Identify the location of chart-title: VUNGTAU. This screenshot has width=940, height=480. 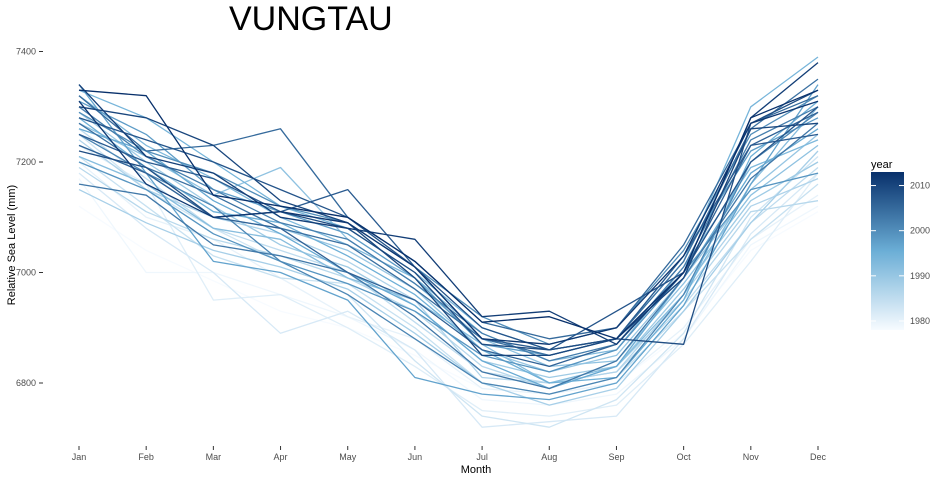
(311, 19).